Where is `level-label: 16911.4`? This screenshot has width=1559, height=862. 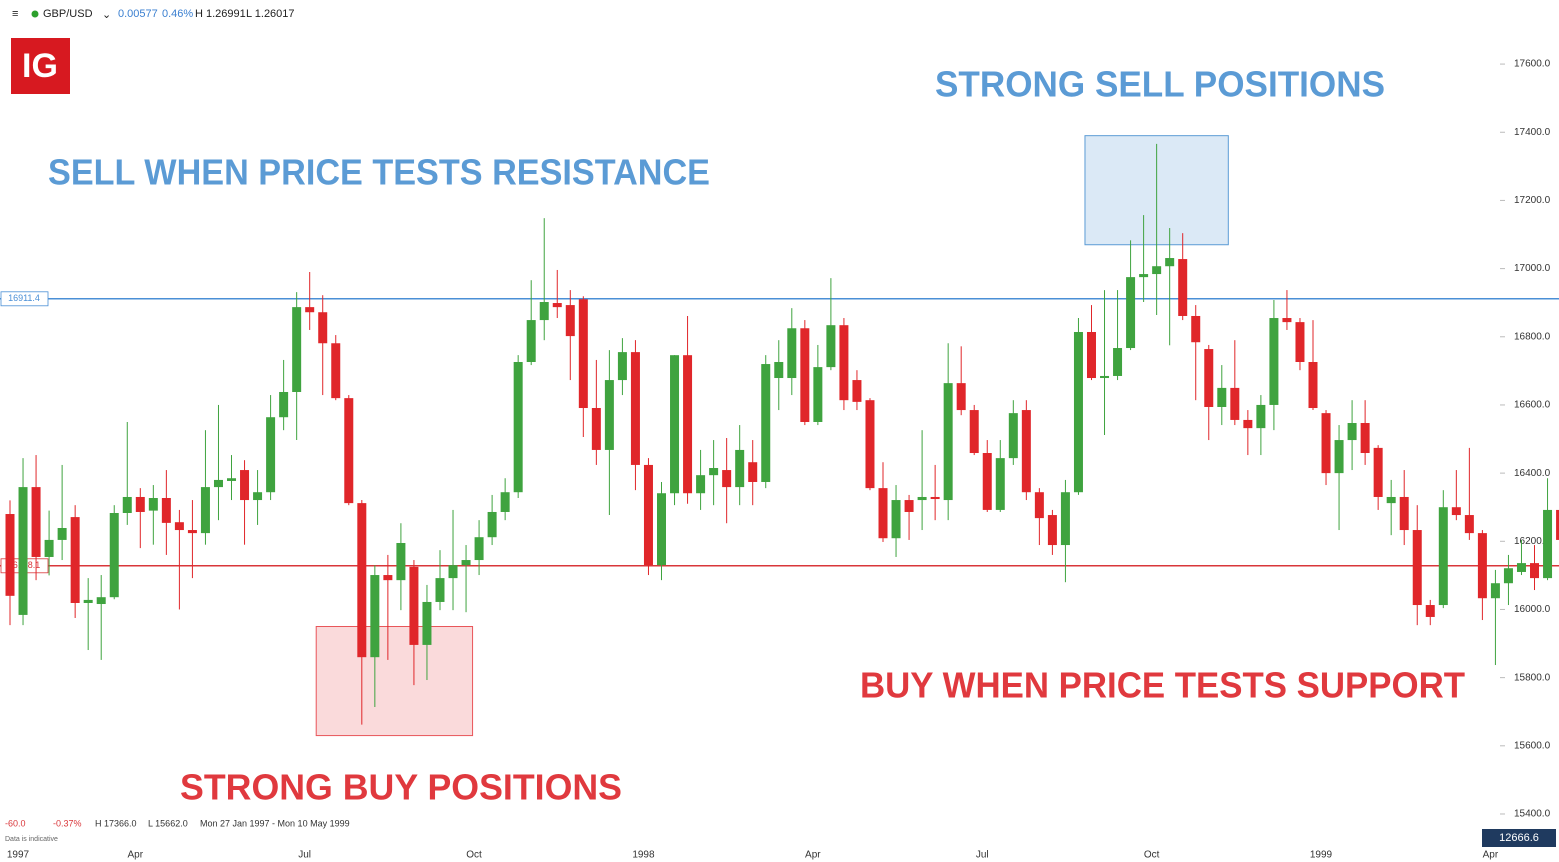
level-label: 16911.4 is located at coordinates (24, 298).